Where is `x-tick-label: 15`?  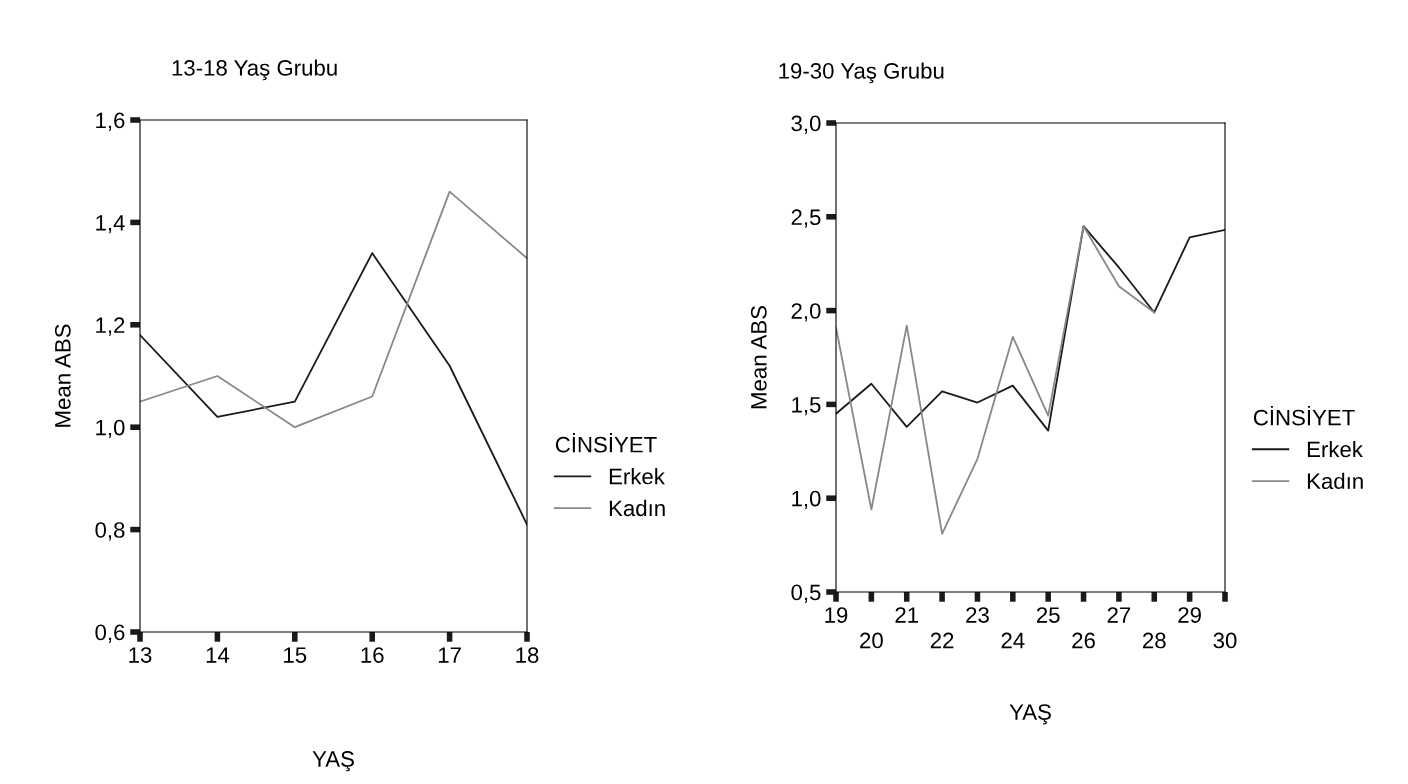 x-tick-label: 15 is located at coordinates (295, 655).